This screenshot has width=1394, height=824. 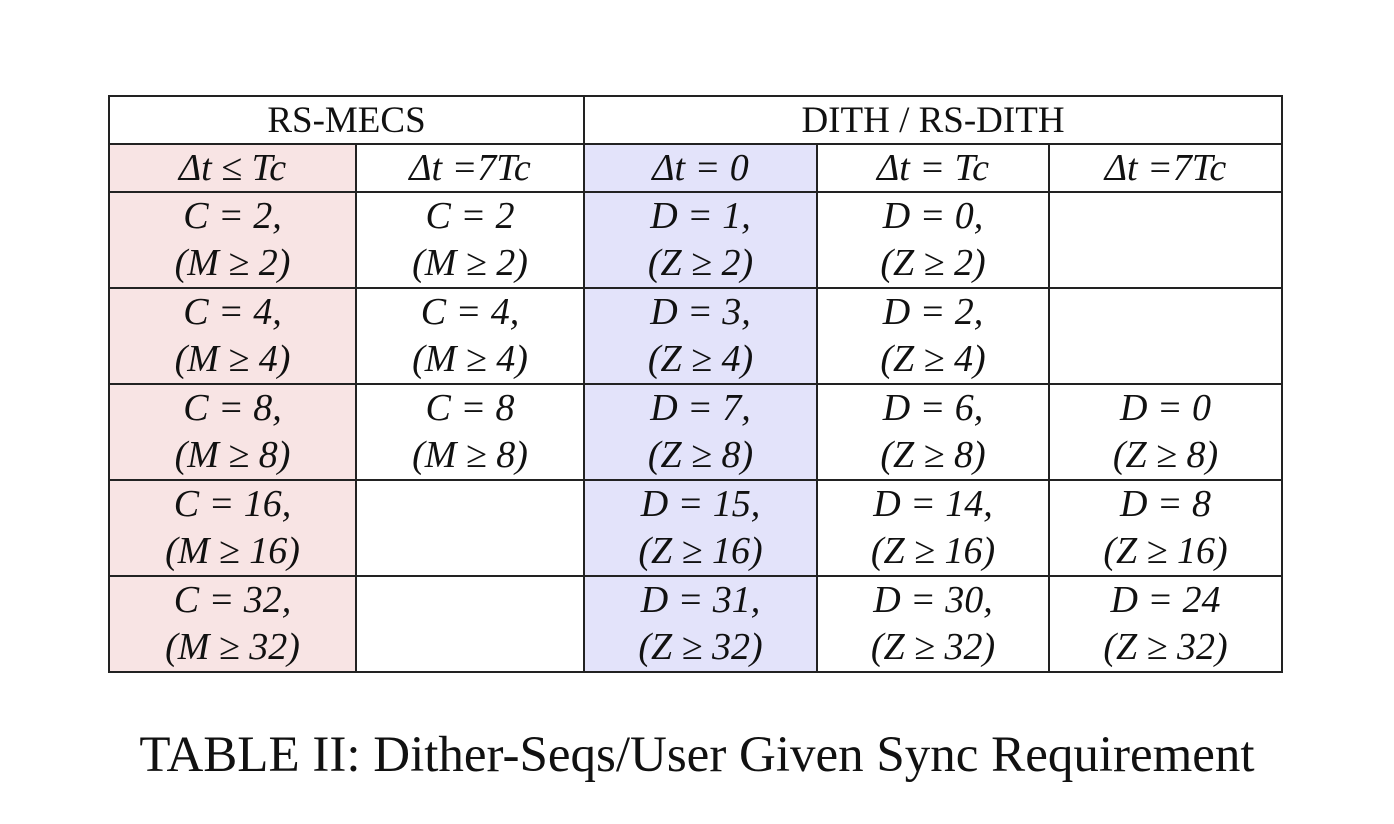 I want to click on column-header: Δt = 0, so click(x=700, y=168).